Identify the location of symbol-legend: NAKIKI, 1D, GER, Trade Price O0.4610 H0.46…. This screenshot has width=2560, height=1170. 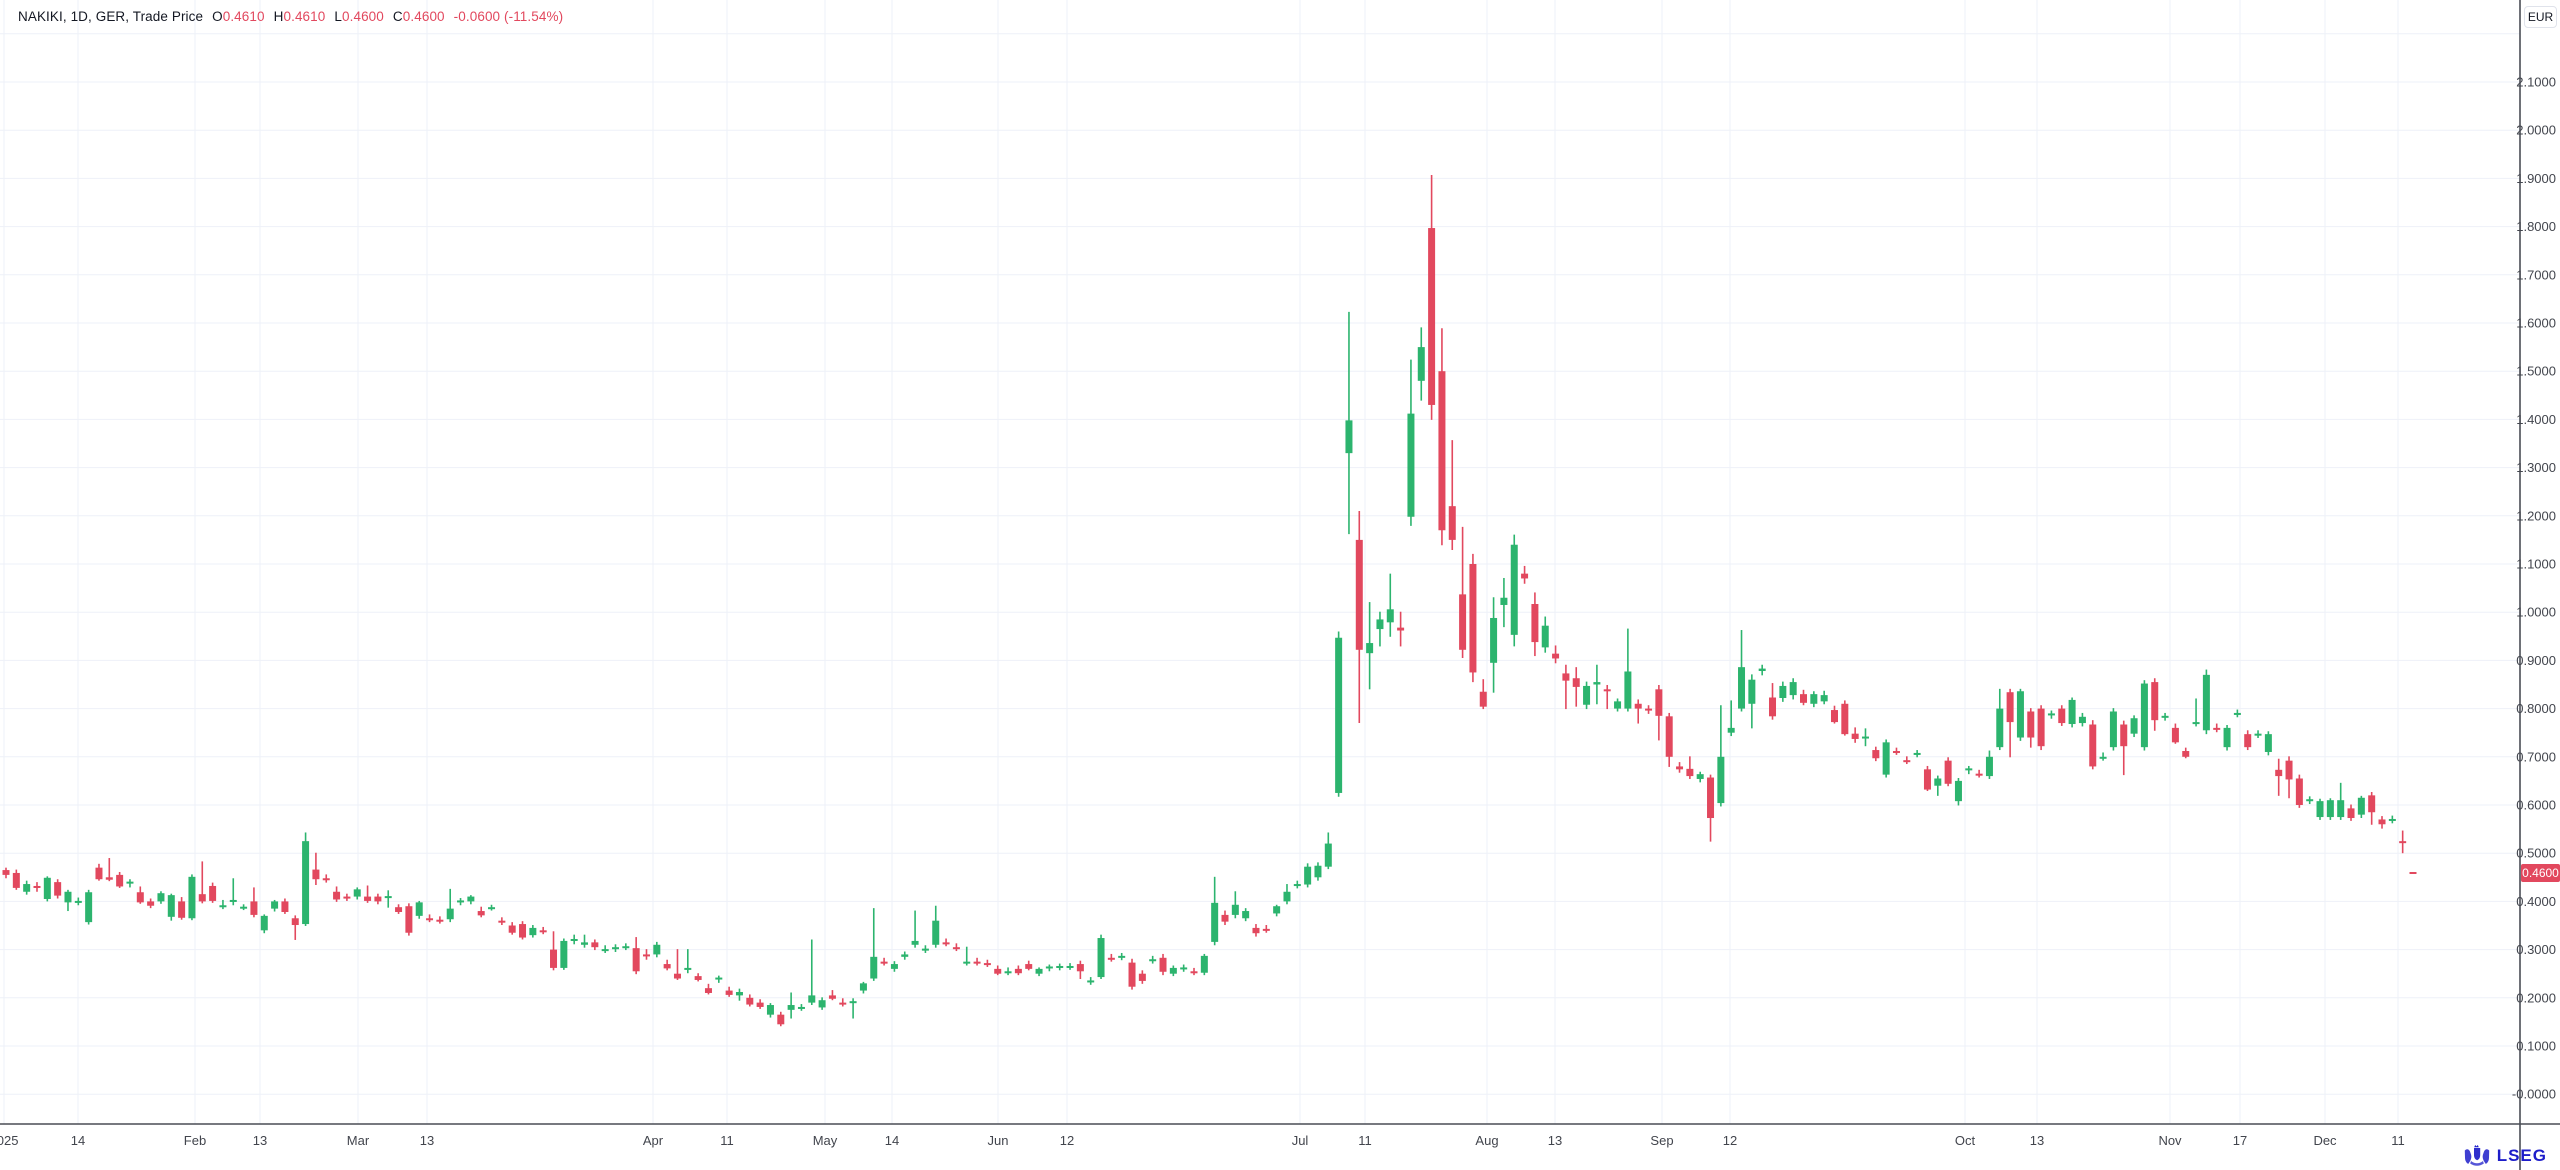
(290, 16).